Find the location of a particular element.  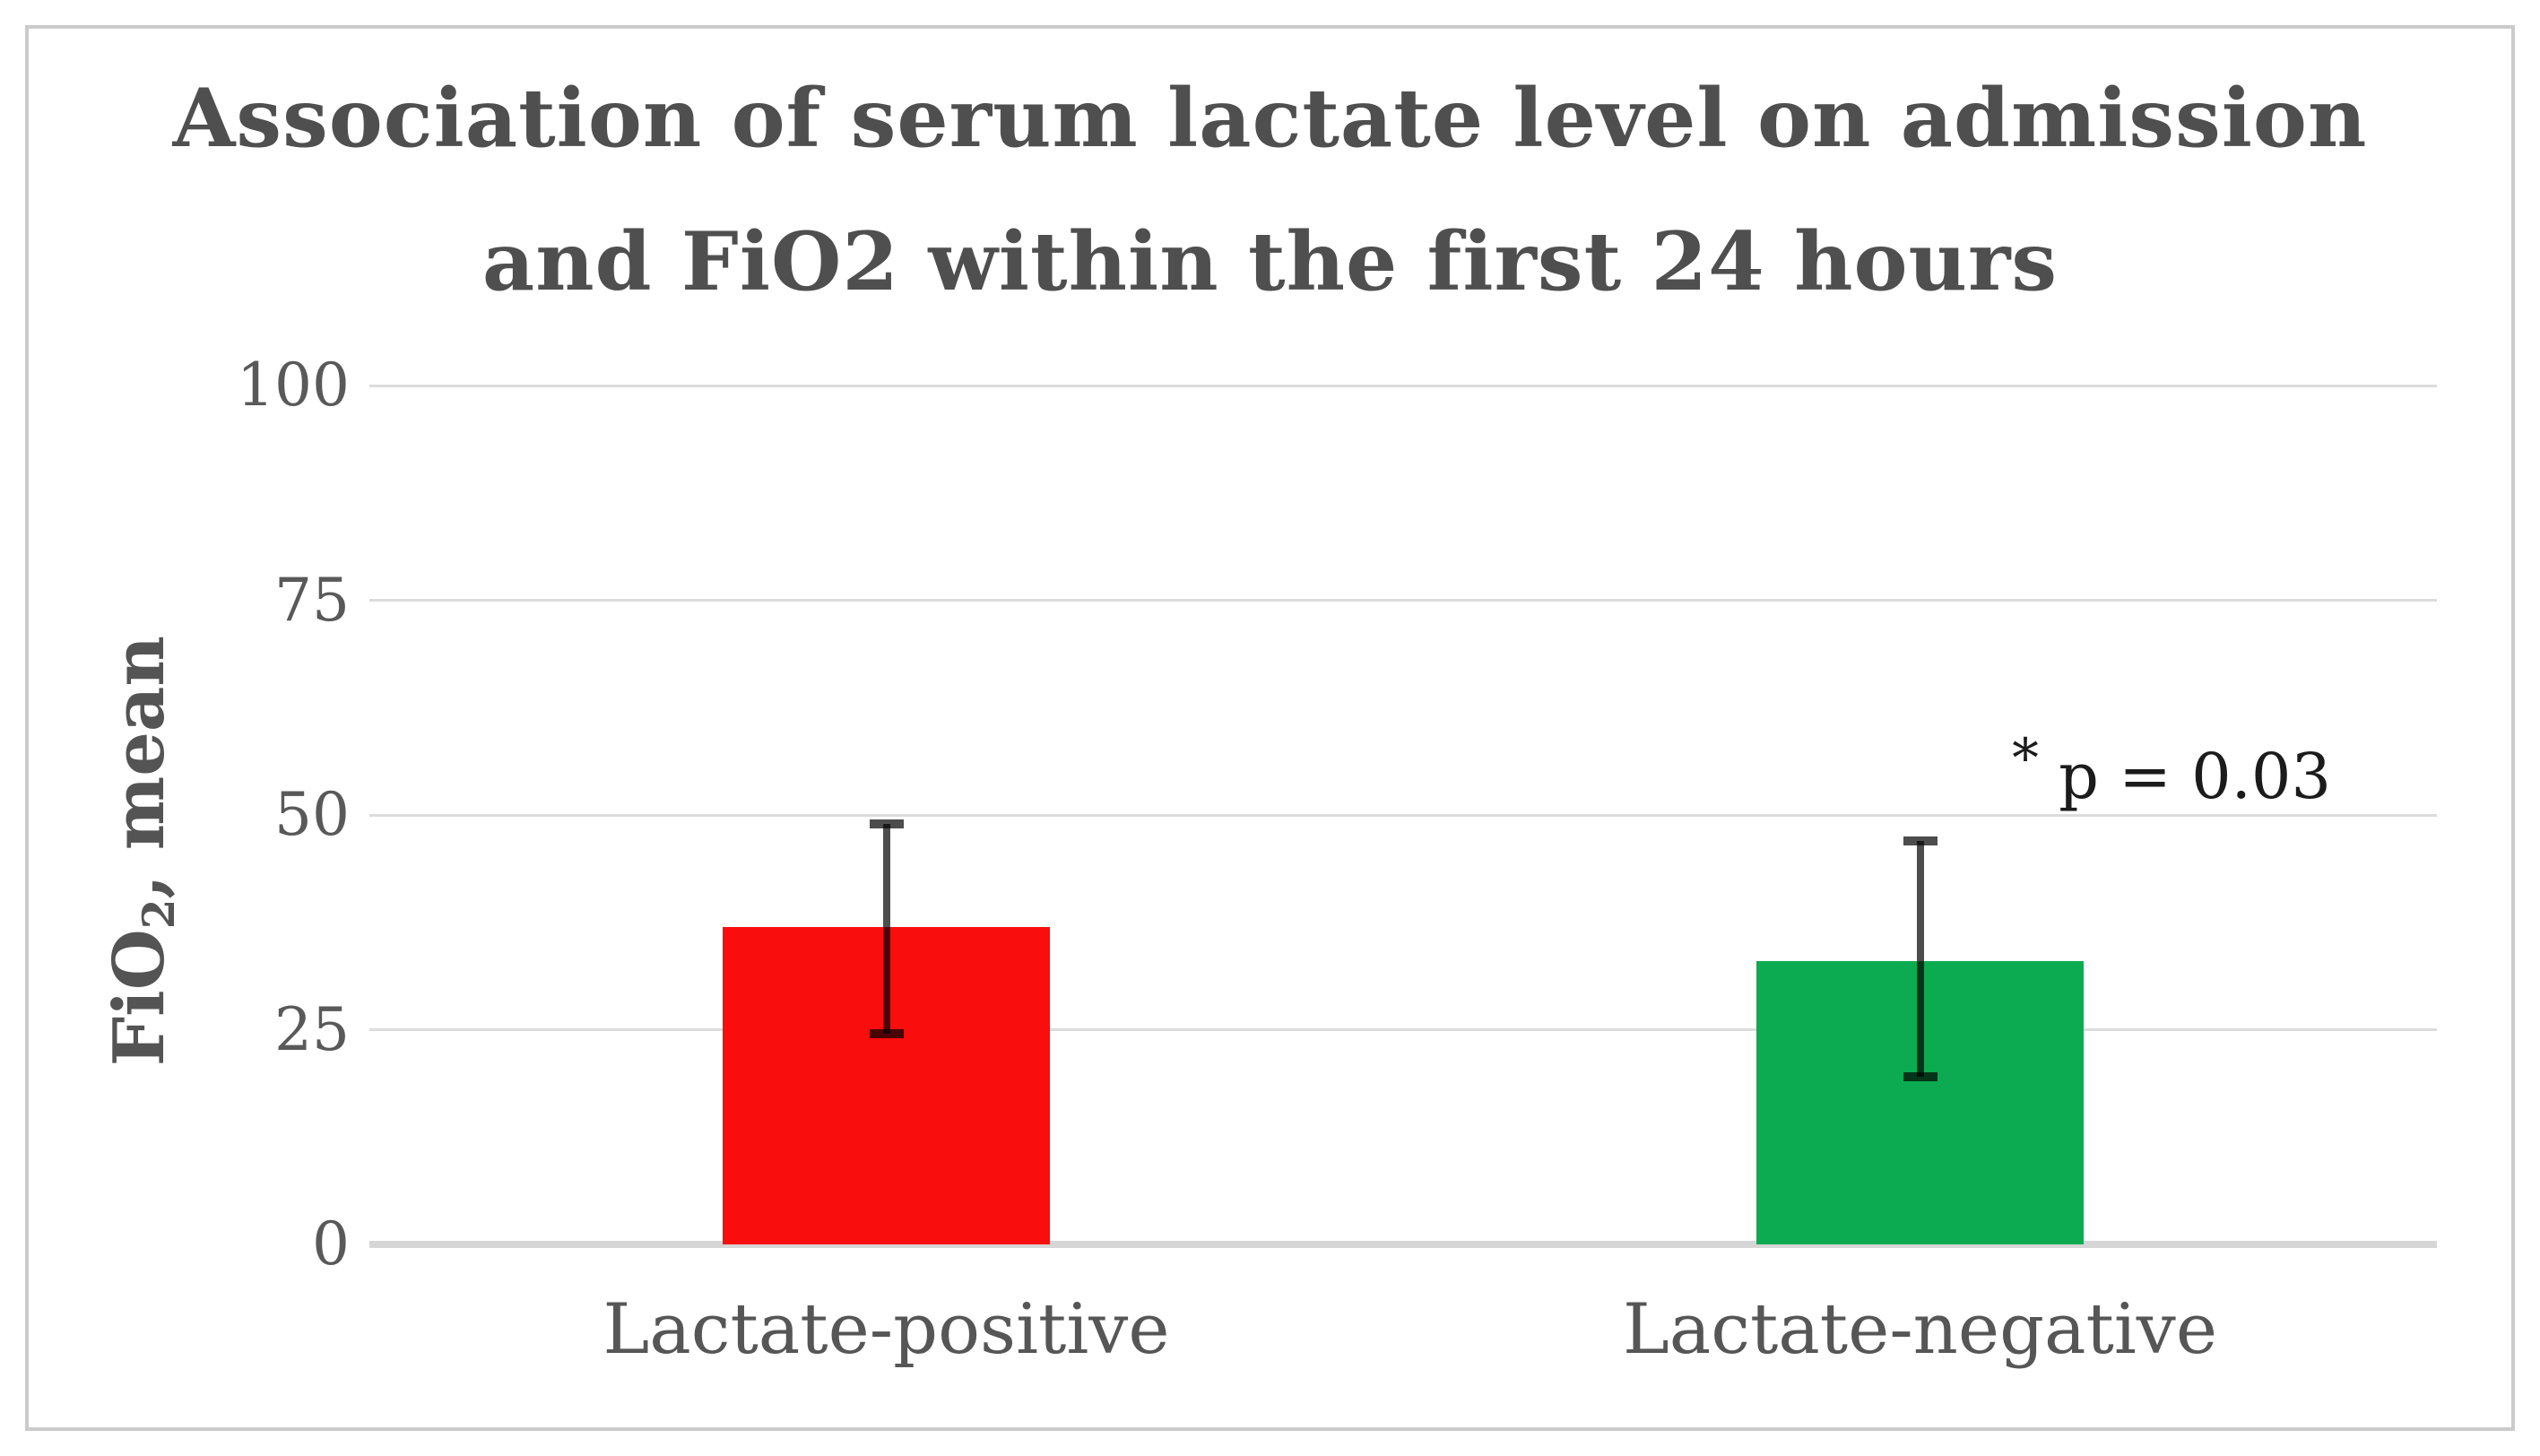

x-category-label-0: Lactate-positive is located at coordinates (886, 1329).